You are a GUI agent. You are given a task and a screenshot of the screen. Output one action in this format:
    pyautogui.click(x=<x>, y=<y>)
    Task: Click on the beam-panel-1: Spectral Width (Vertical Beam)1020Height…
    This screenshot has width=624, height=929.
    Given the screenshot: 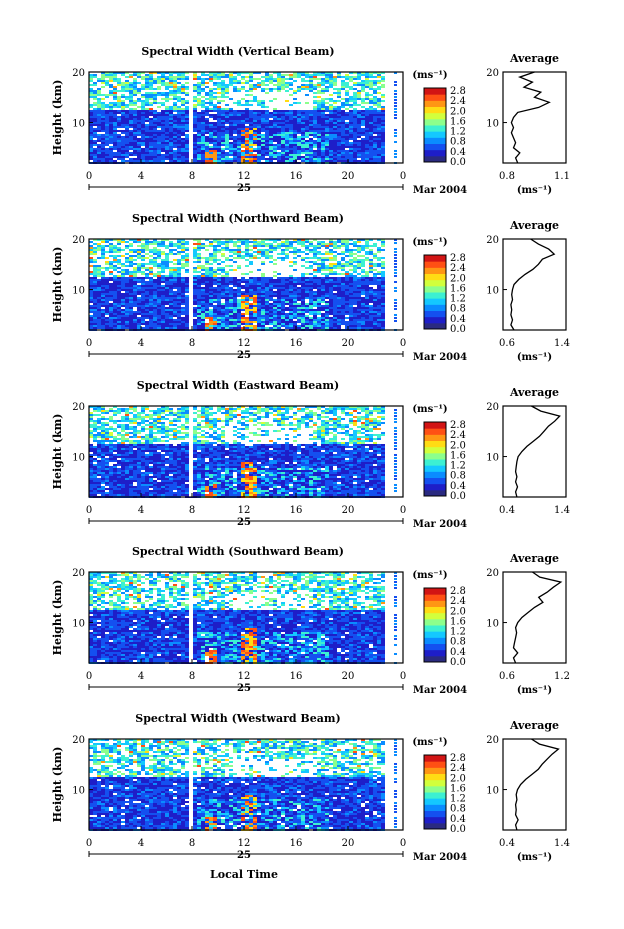 What is the action you would take?
    pyautogui.click(x=310, y=120)
    